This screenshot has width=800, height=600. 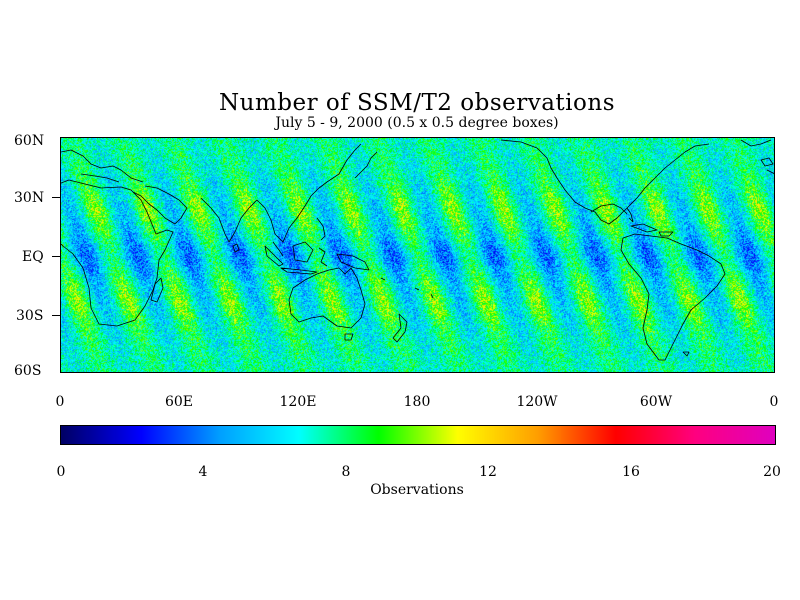 What do you see at coordinates (756, 143) in the screenshot?
I see `coast-greenland` at bounding box center [756, 143].